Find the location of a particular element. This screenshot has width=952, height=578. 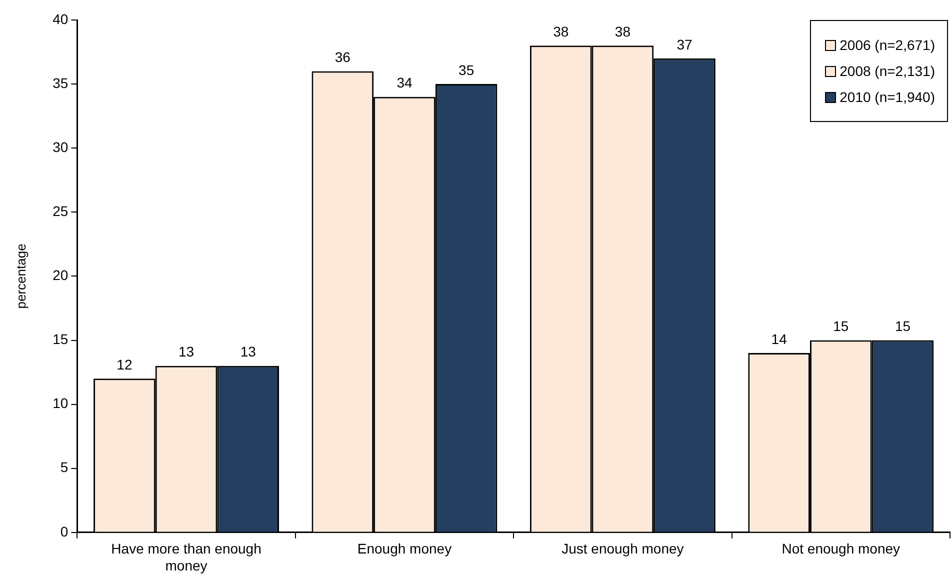

data-label: 14 is located at coordinates (779, 338).